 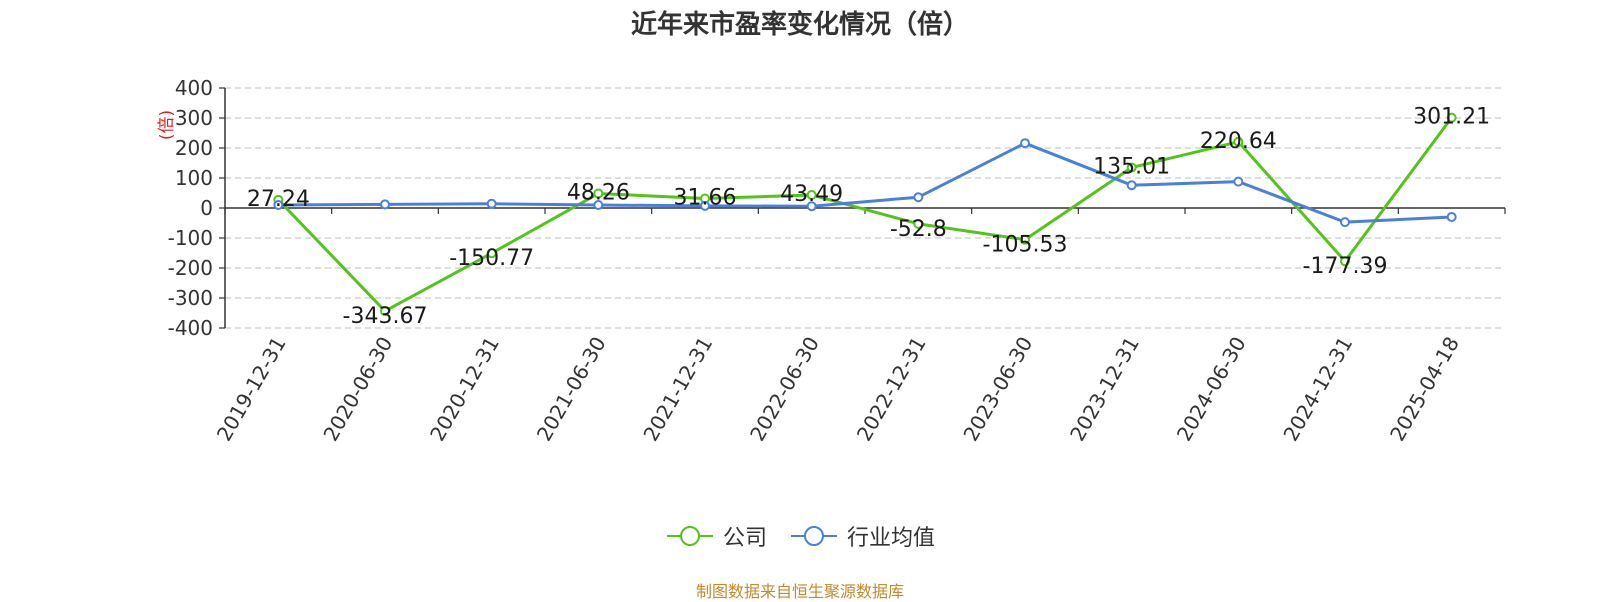 I want to click on chart-title: 近年来市盈率变化情况（倍）, so click(x=799, y=25).